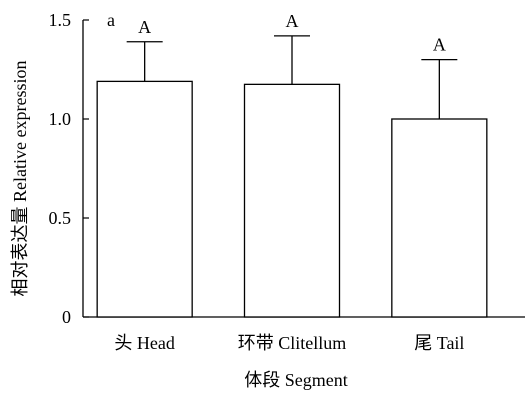 The height and width of the screenshot is (397, 527). What do you see at coordinates (296, 380) in the screenshot?
I see `x-axis-label: 体段 Segment` at bounding box center [296, 380].